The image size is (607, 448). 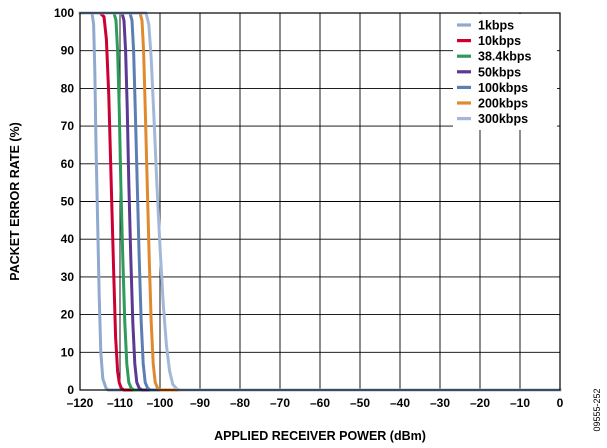 What do you see at coordinates (80, 403) in the screenshot?
I see `x-tick-label: –120` at bounding box center [80, 403].